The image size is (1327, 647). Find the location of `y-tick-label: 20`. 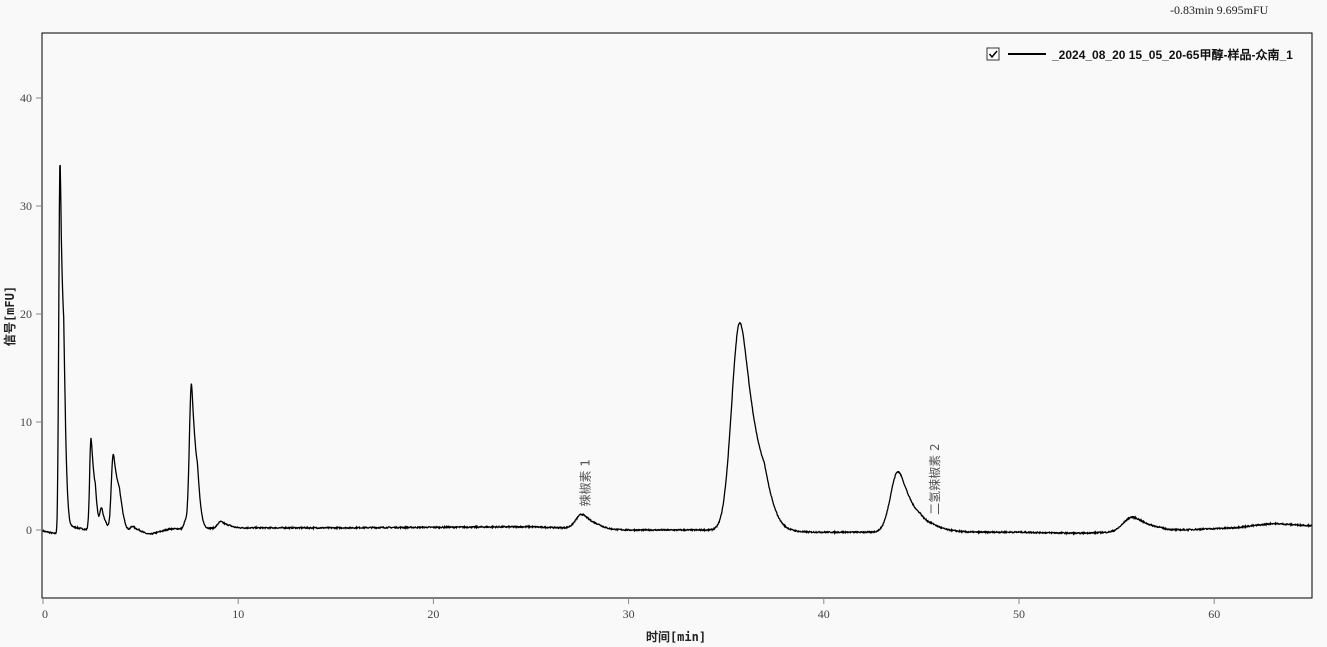

y-tick-label: 20 is located at coordinates (26, 314).